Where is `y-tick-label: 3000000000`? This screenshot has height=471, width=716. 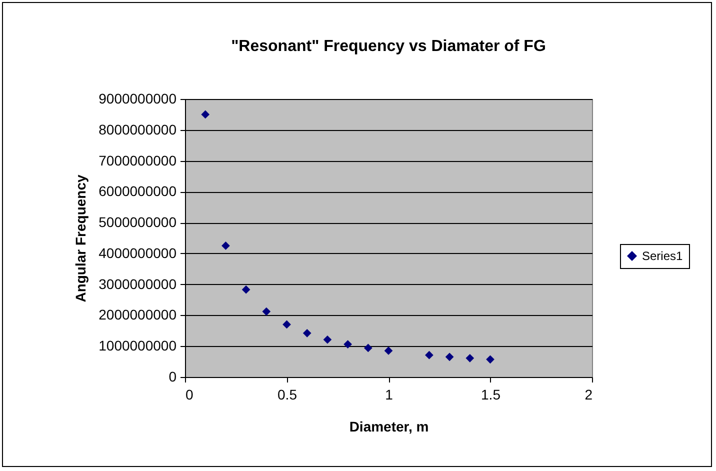 y-tick-label: 3000000000 is located at coordinates (137, 284).